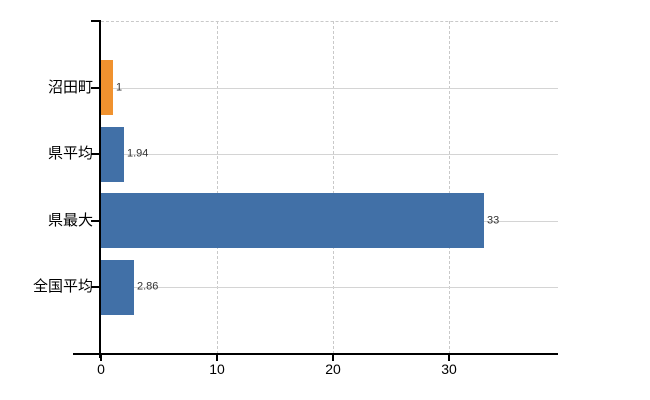 The image size is (650, 400). I want to click on bar-value-label: 2.86, so click(148, 286).